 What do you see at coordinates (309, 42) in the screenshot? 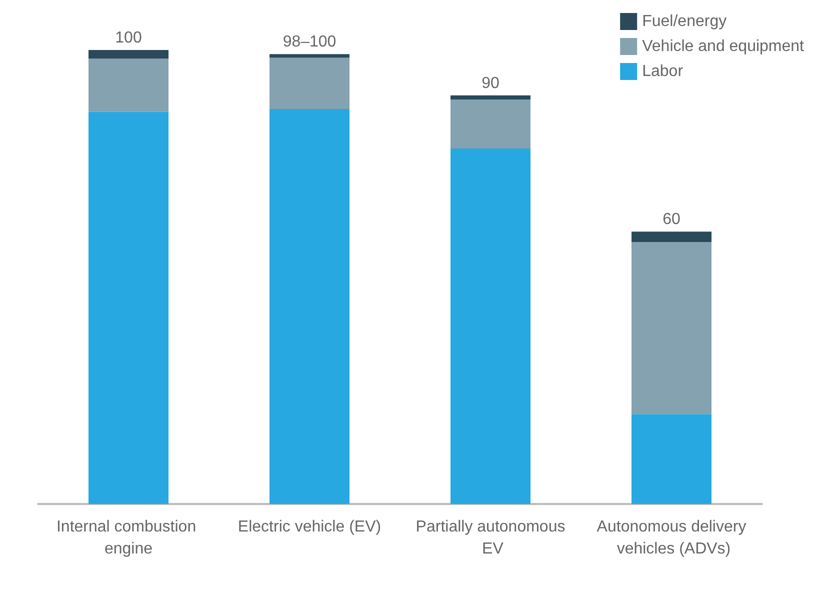
I see `total-label: 98–100` at bounding box center [309, 42].